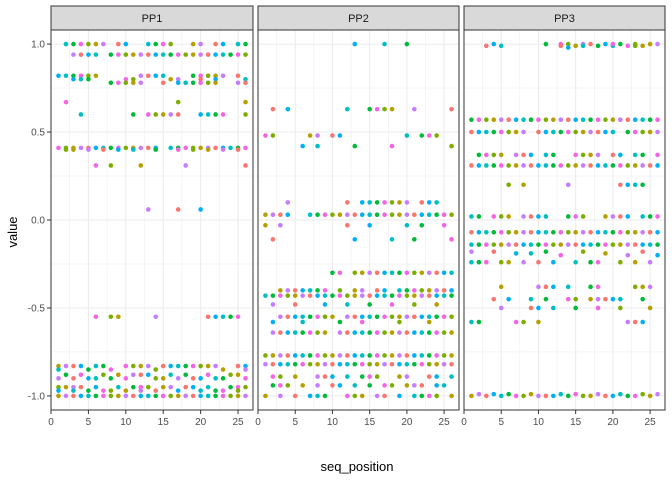 This screenshot has height=480, width=672. What do you see at coordinates (38, 133) in the screenshot?
I see `y-tick-label: 0.5` at bounding box center [38, 133].